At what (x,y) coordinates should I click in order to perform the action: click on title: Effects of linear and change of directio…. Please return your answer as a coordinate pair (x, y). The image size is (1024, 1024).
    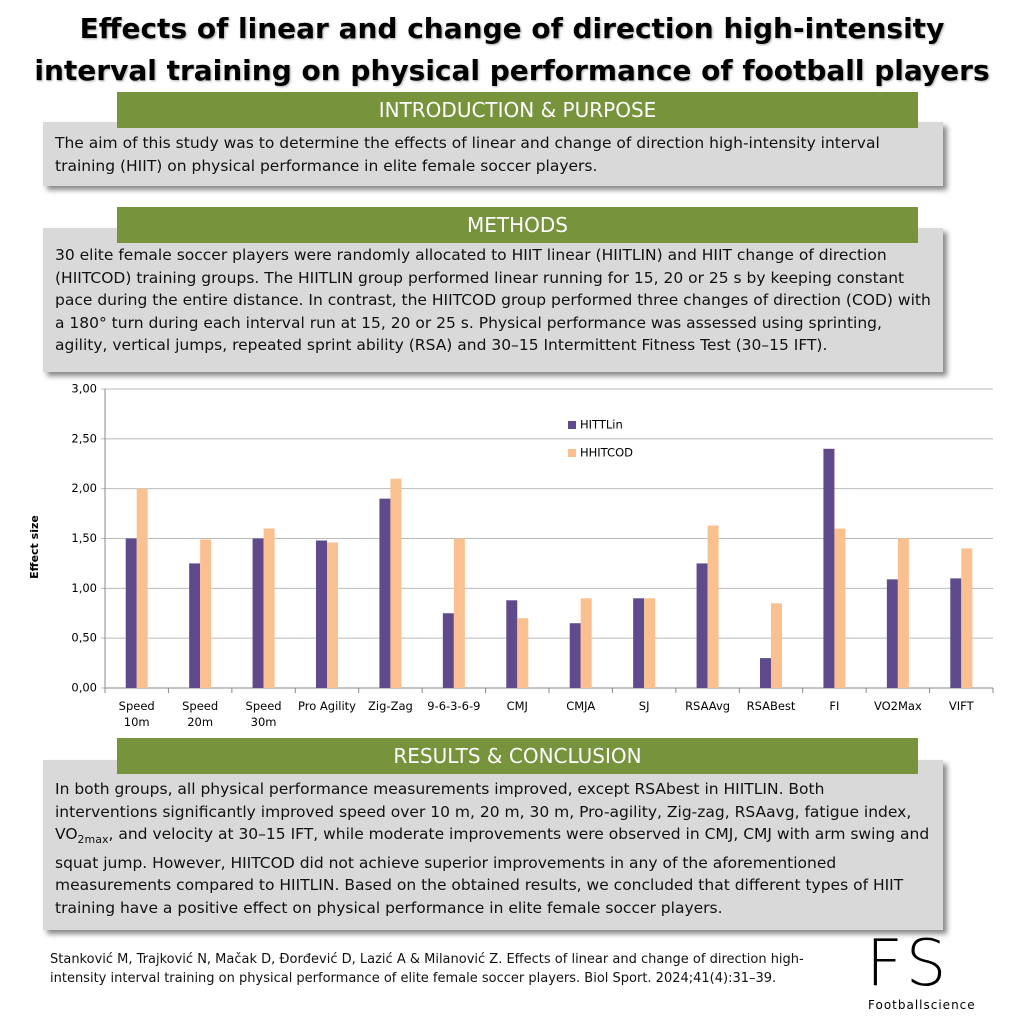
    Looking at the image, I should click on (512, 49).